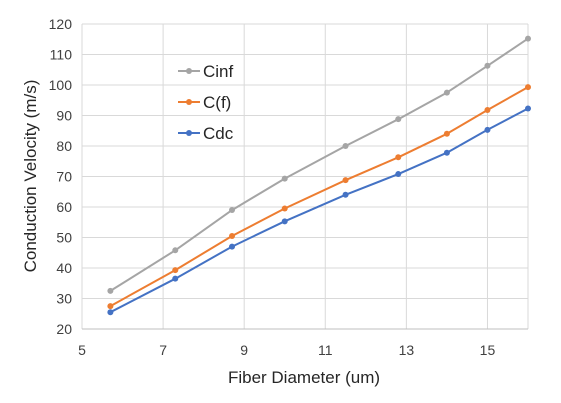 The width and height of the screenshot is (561, 403). Describe the element at coordinates (64, 329) in the screenshot. I see `y-tick-label: 20` at that location.